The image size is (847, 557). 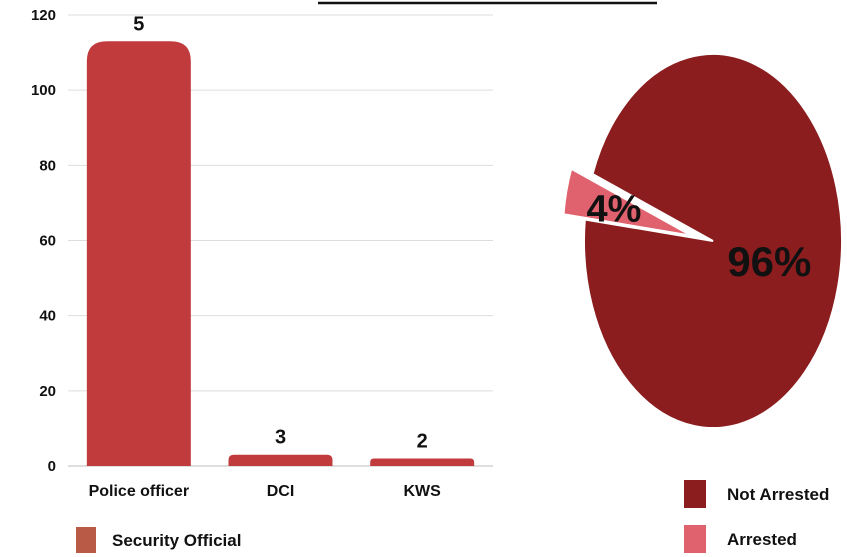 What do you see at coordinates (43, 90) in the screenshot?
I see `y-tick-label: 100` at bounding box center [43, 90].